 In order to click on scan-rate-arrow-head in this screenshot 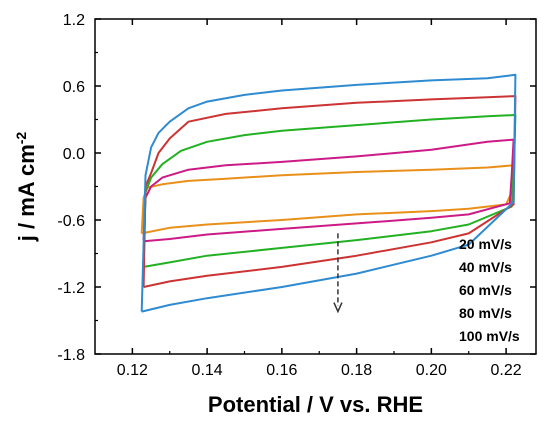, I will do `click(338, 308)`.